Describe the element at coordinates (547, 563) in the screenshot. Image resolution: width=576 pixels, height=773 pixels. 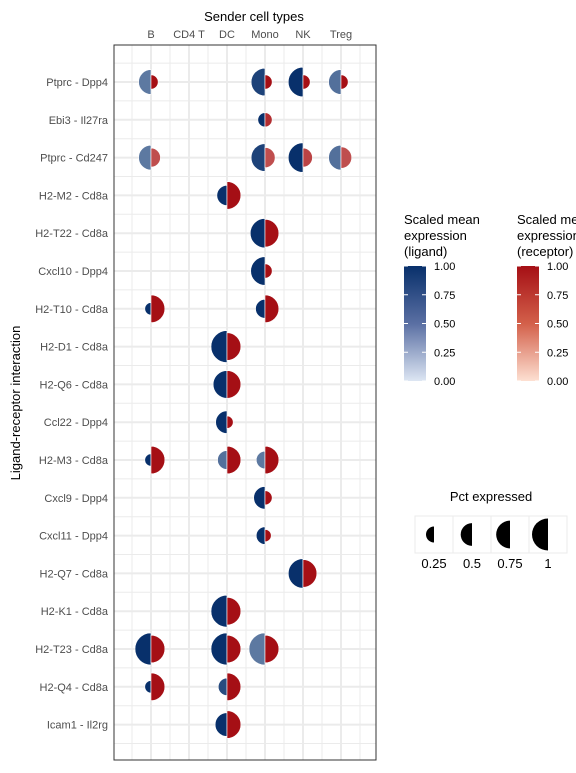
I see `pct-key-label: 1` at that location.